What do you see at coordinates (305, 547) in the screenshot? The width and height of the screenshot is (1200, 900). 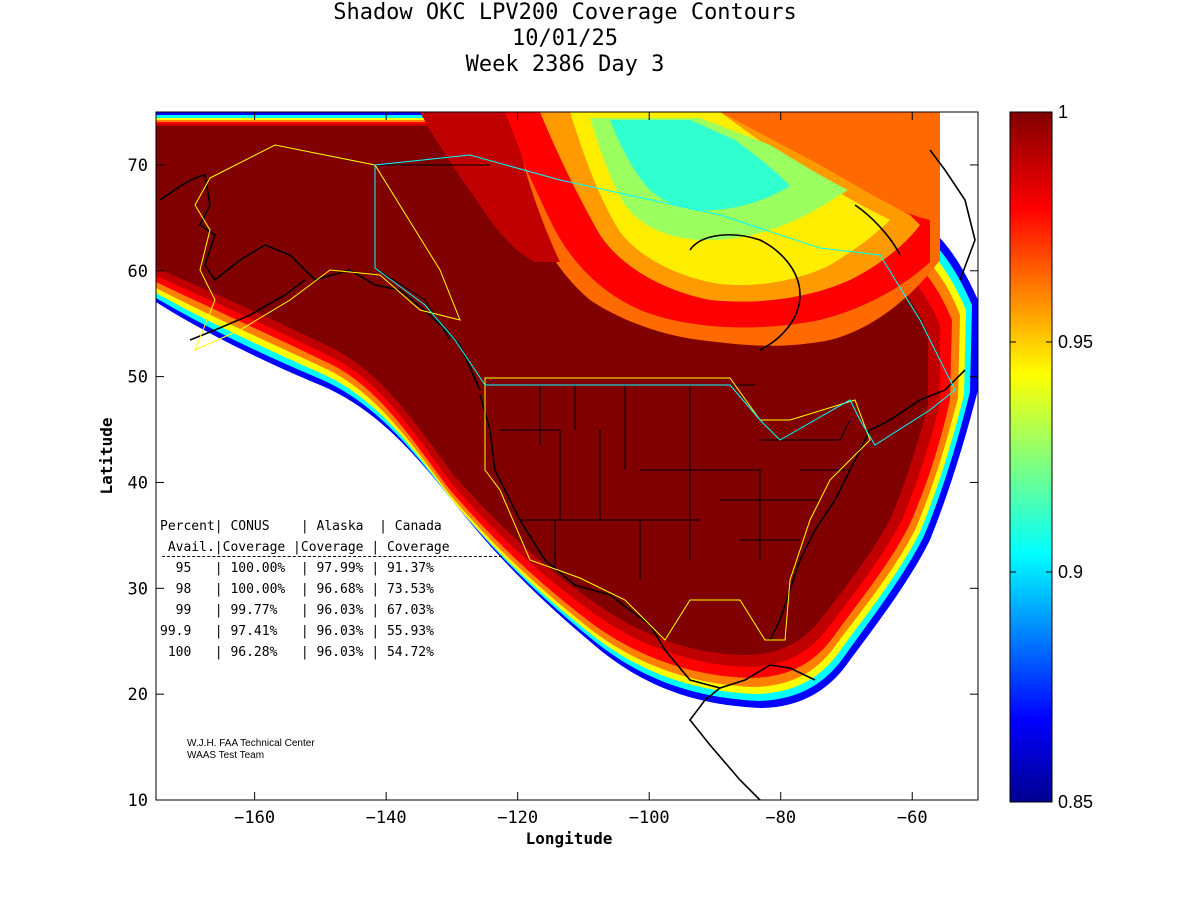 I see `table-header-2: Avail.|Coverage |Coverage | Coverage` at bounding box center [305, 547].